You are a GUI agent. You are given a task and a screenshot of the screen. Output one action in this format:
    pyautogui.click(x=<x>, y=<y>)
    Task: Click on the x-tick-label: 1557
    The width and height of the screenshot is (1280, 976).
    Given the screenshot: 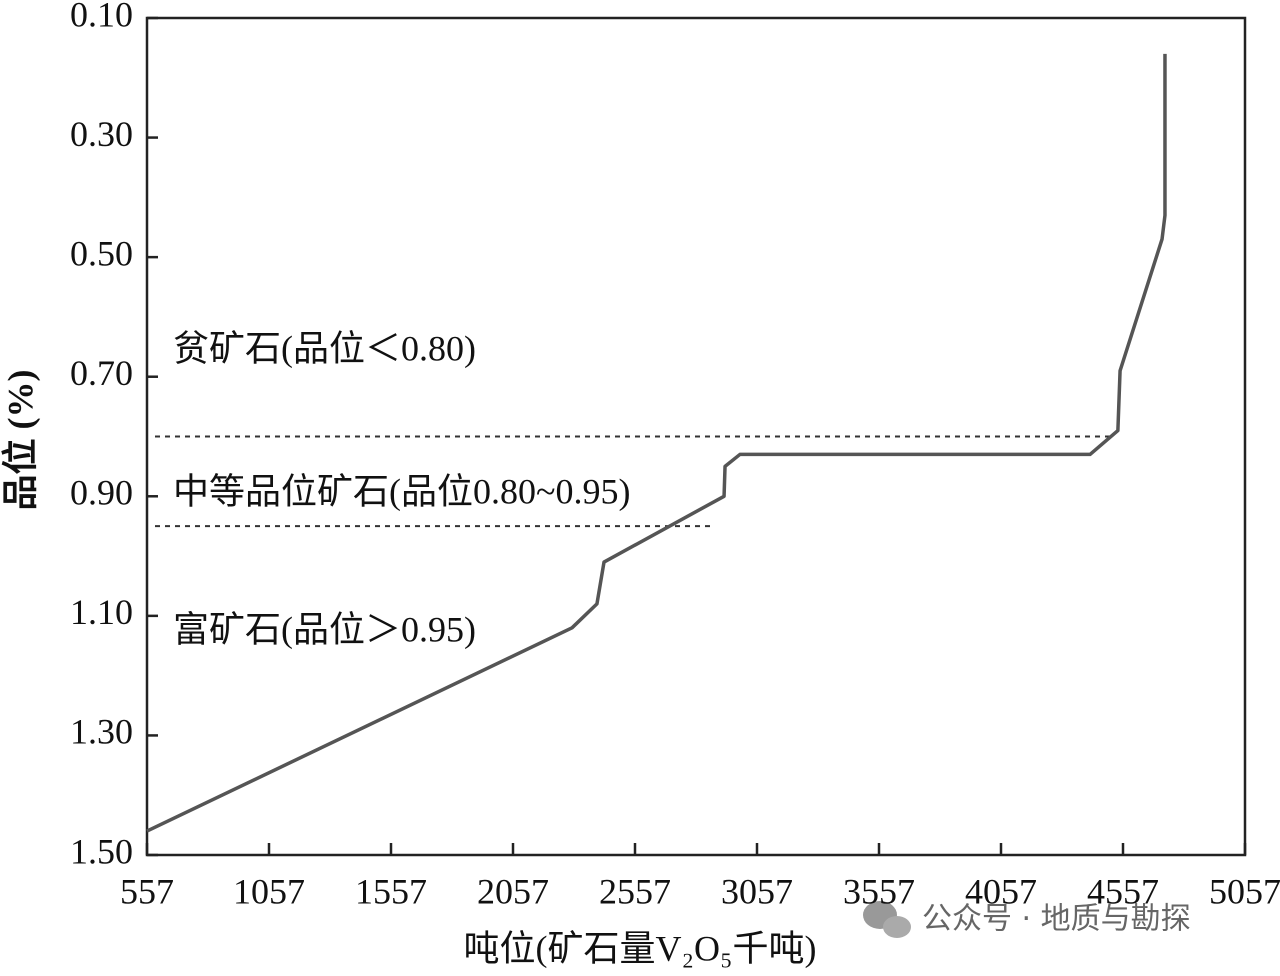 What is the action you would take?
    pyautogui.click(x=391, y=891)
    